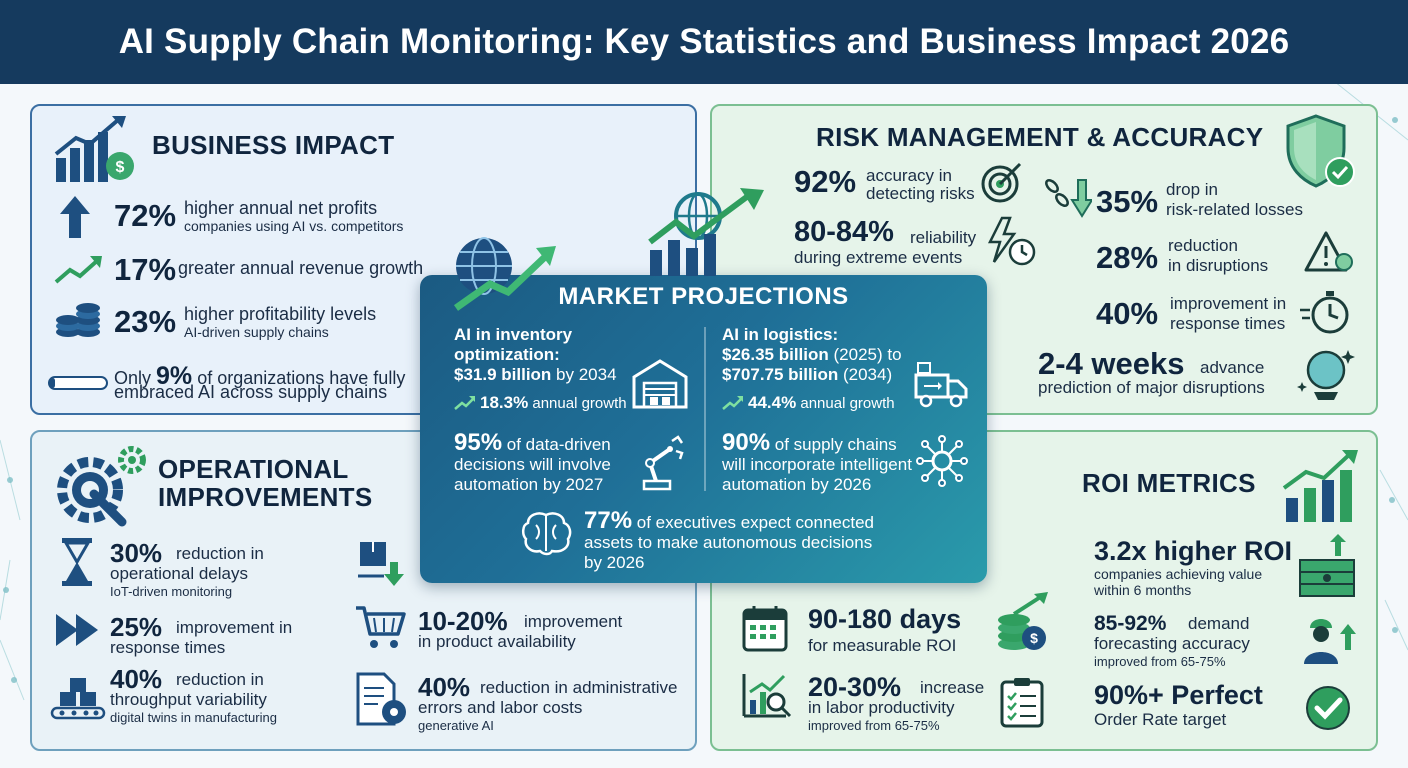  Describe the element at coordinates (728, 542) in the screenshot. I see `stat-77-line2: assets to make autonomous decisions` at that location.